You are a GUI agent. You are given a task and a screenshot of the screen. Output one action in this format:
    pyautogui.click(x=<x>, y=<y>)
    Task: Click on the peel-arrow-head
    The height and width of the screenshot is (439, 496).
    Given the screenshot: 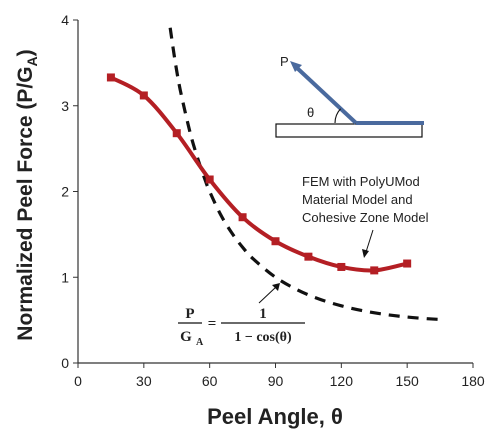 What is the action you would take?
    pyautogui.click(x=296, y=66)
    